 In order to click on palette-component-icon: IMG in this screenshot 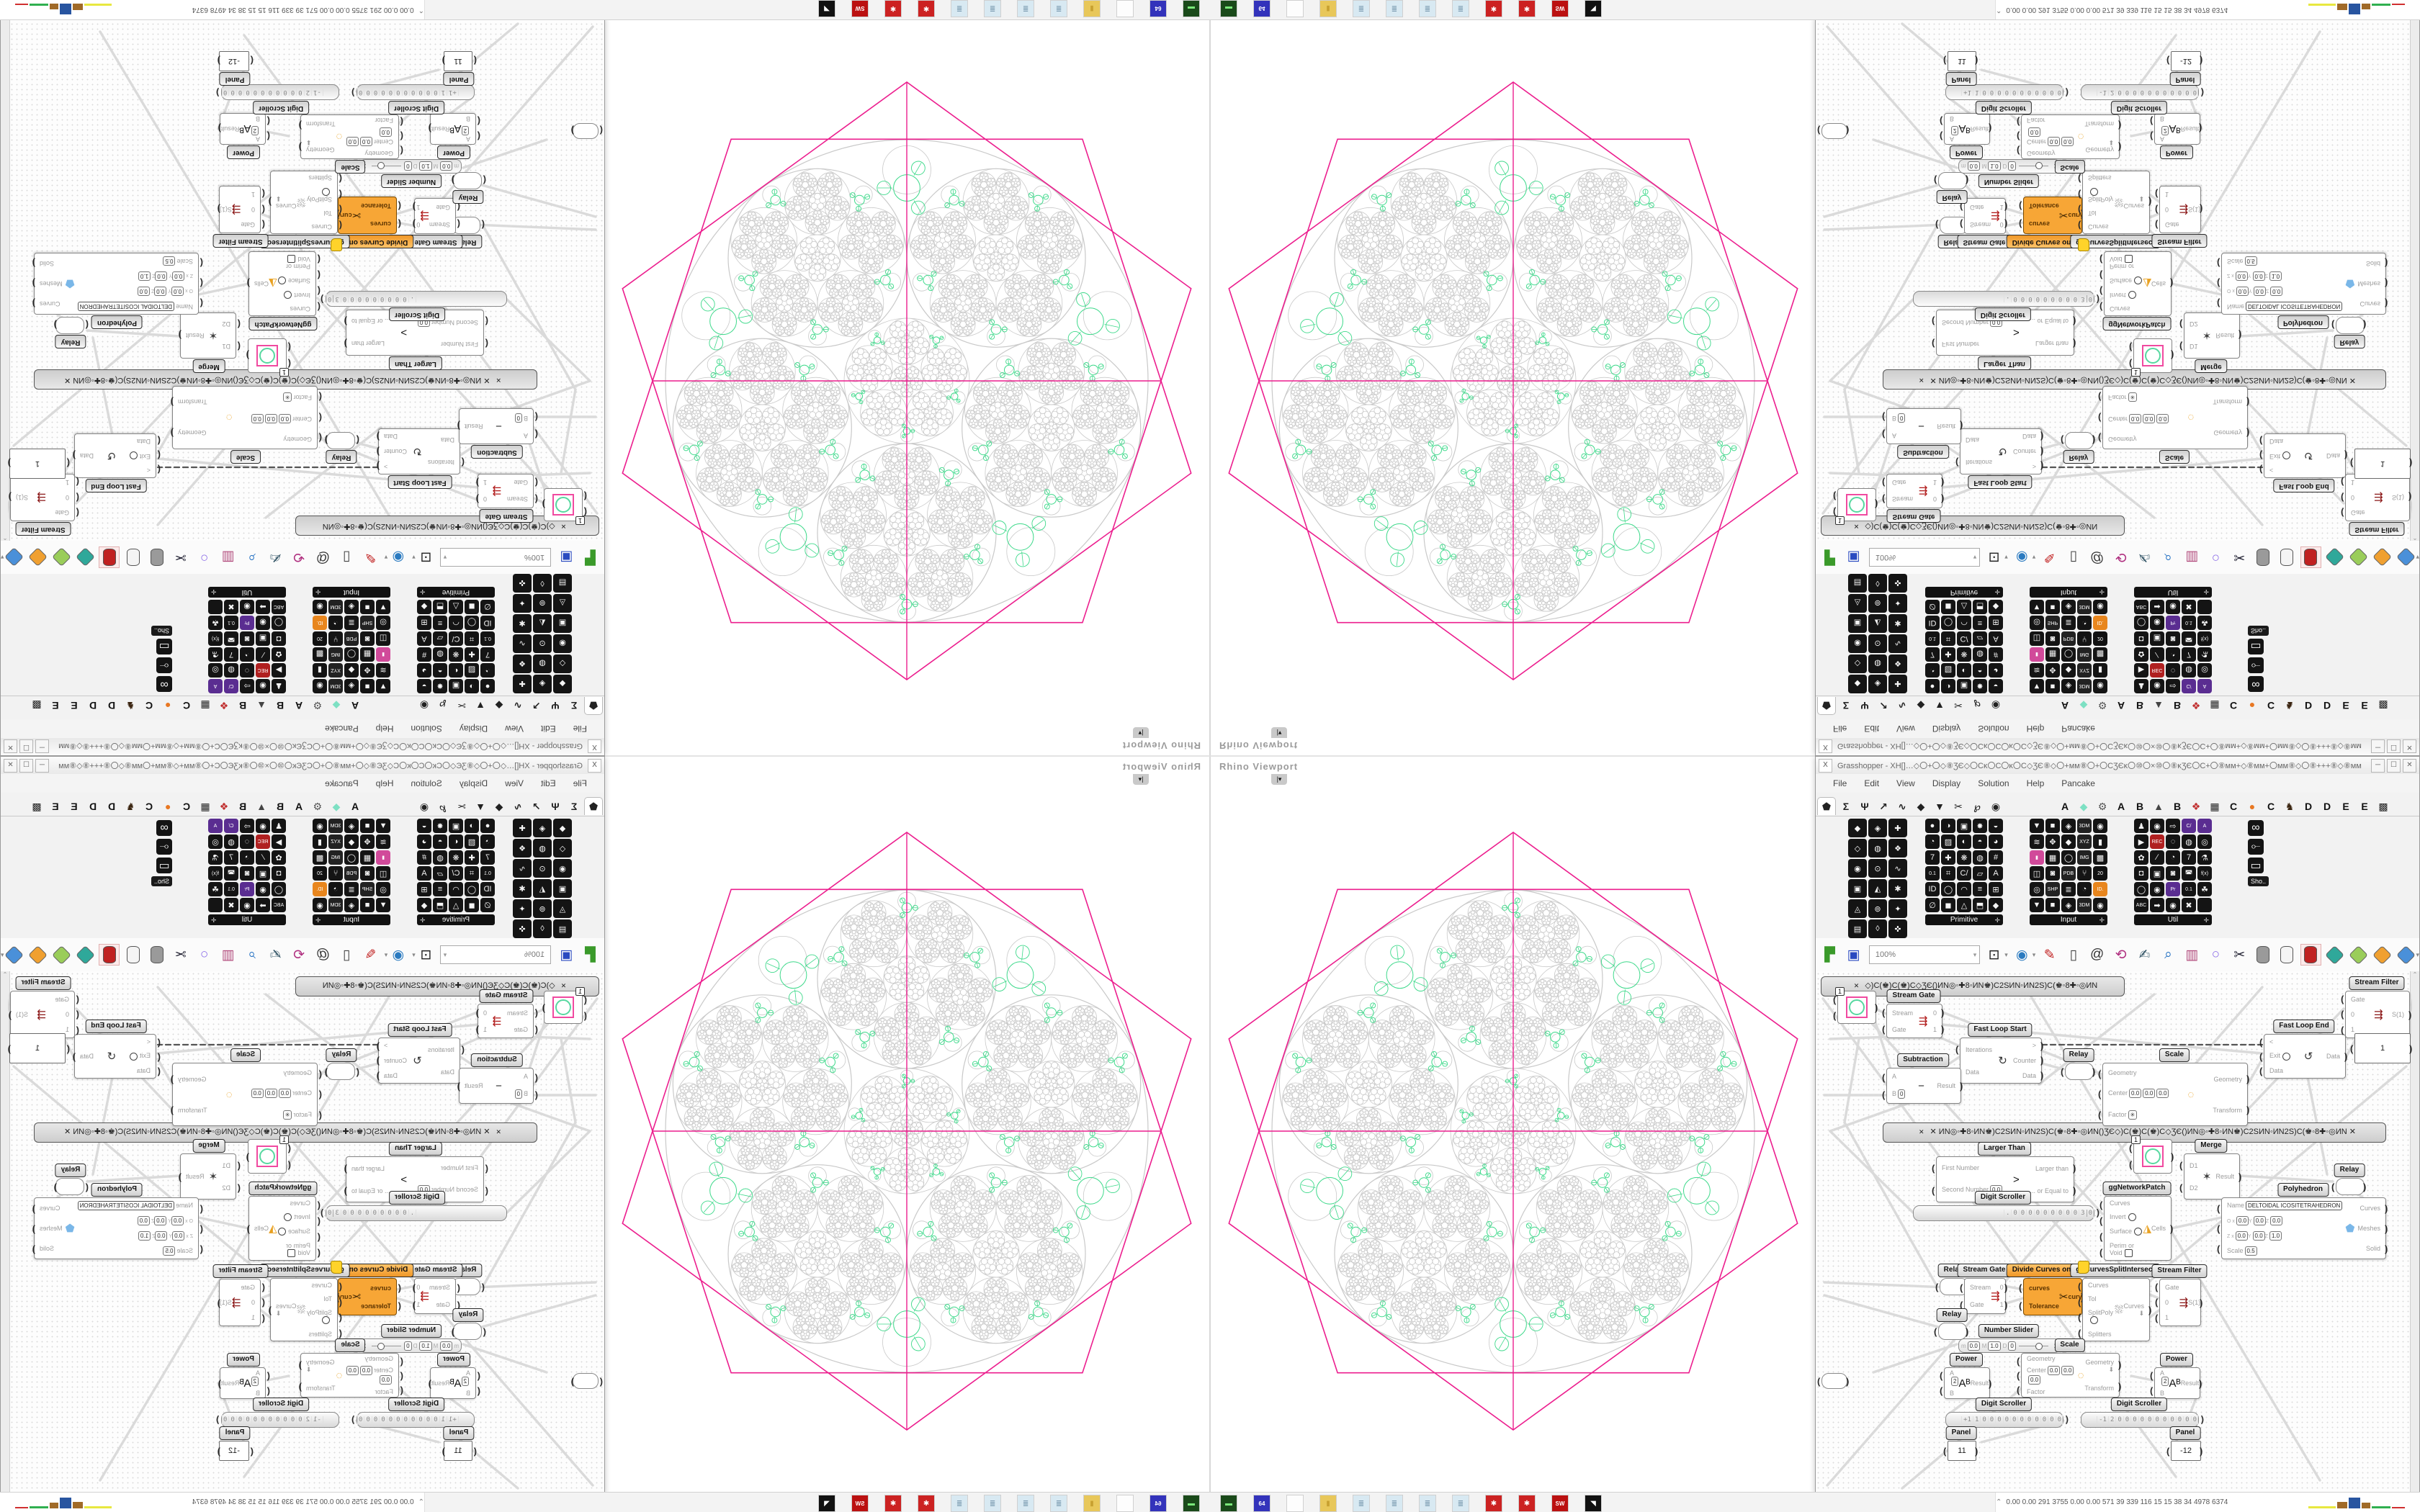, I will do `click(2084, 857)`.